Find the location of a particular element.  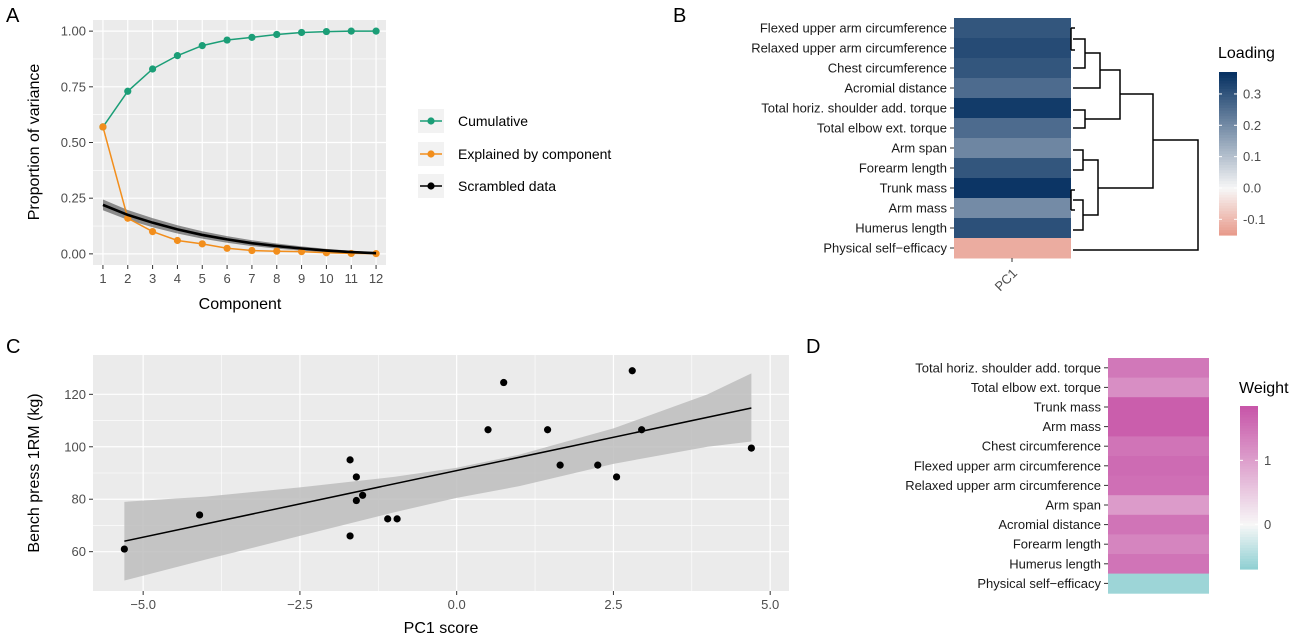

panel-a-x-tick-label: 10 is located at coordinates (326, 278).